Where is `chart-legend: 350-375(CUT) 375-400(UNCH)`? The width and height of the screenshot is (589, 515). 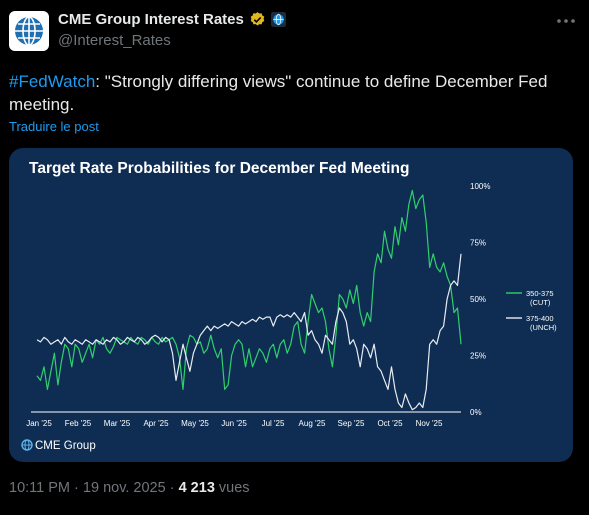 chart-legend: 350-375(CUT) 375-400(UNCH) is located at coordinates (531, 310).